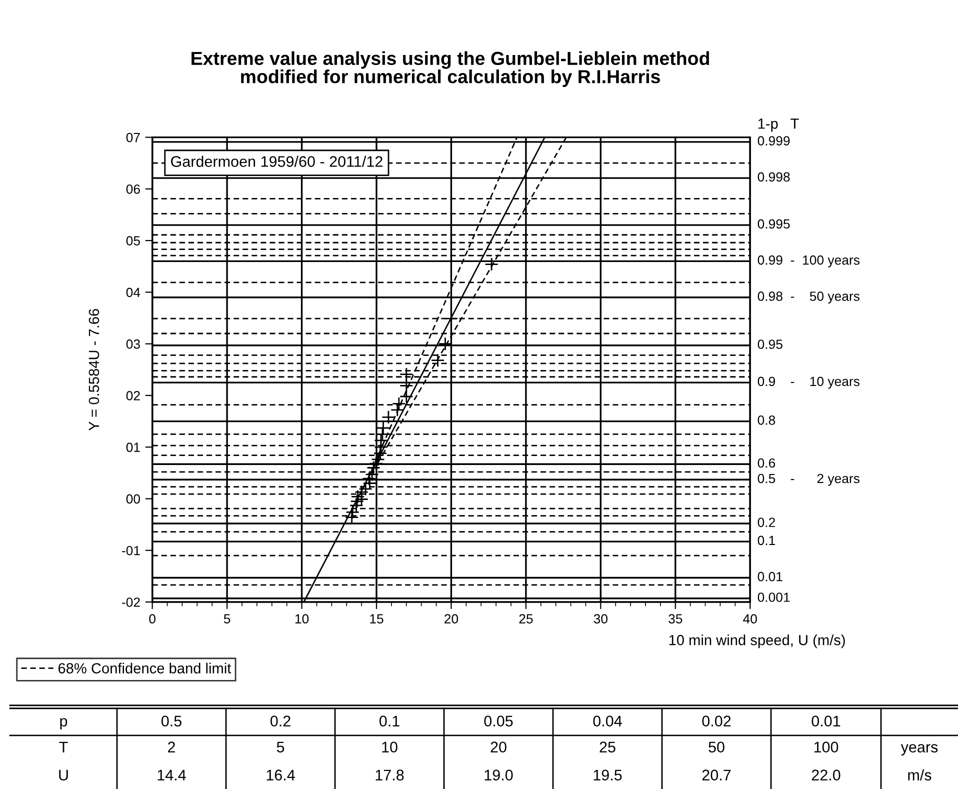 This screenshot has height=789, width=958. I want to click on y-tick-label: 02, so click(133, 395).